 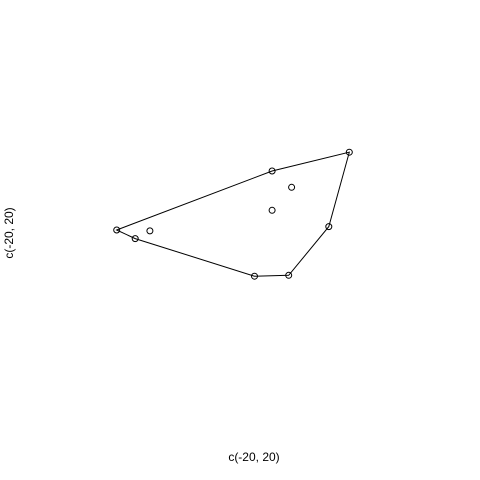 I want to click on y-axis-label: c(-20, 20), so click(x=9, y=232).